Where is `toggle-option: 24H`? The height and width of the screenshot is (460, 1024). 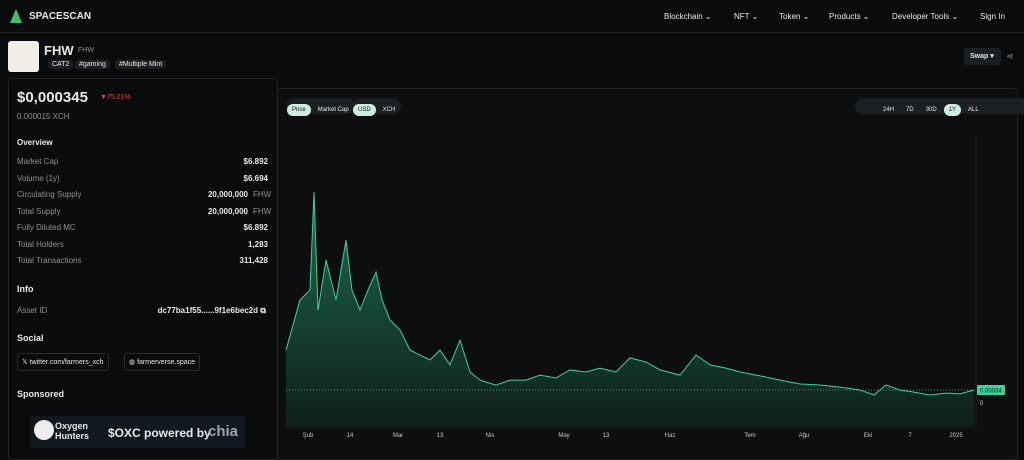
toggle-option: 24H is located at coordinates (889, 110).